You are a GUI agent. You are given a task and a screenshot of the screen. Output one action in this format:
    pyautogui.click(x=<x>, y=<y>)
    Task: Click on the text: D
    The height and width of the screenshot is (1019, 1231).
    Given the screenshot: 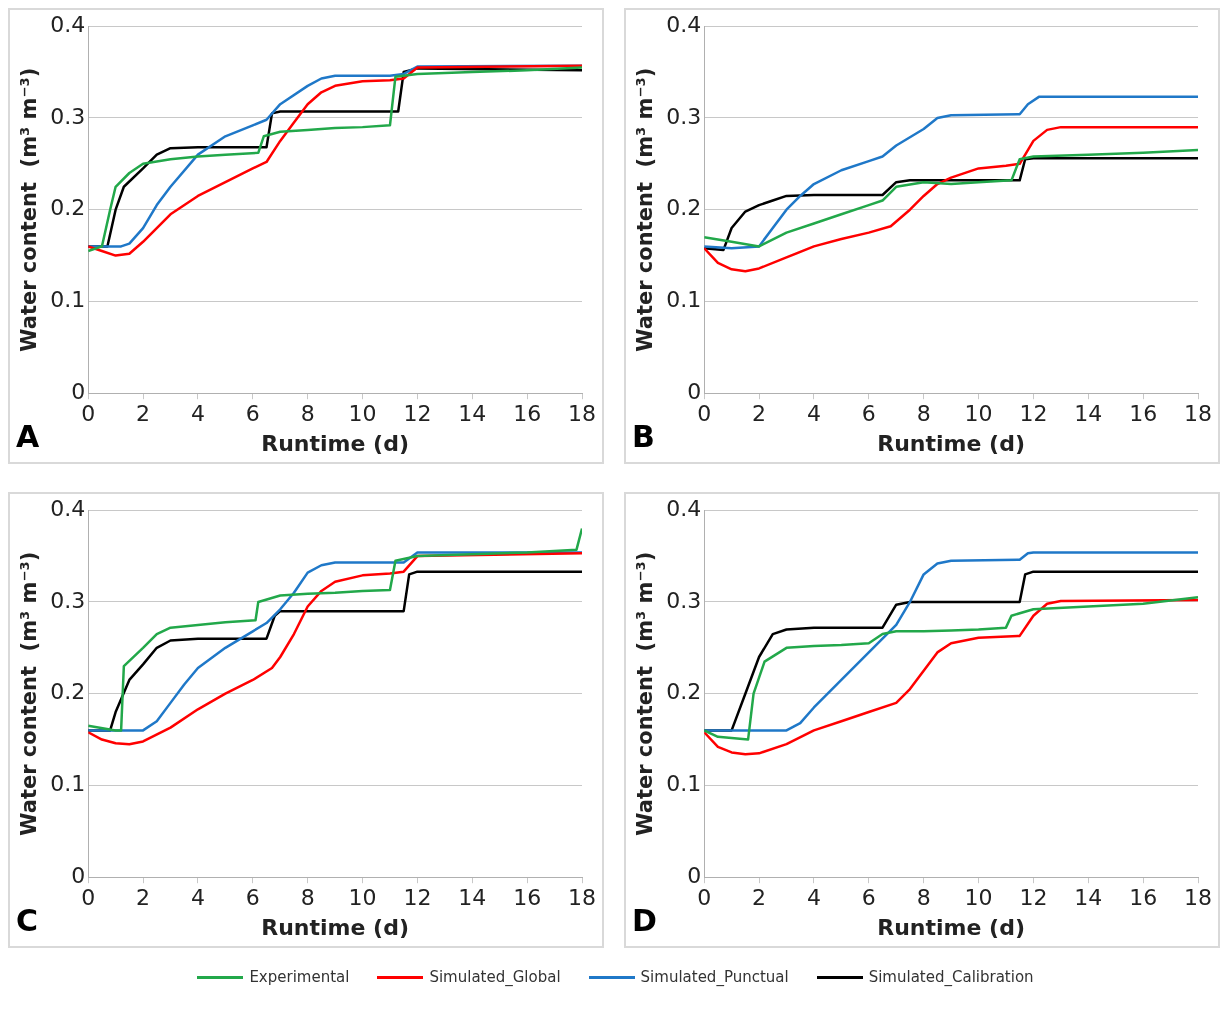 What is the action you would take?
    pyautogui.click(x=644, y=920)
    